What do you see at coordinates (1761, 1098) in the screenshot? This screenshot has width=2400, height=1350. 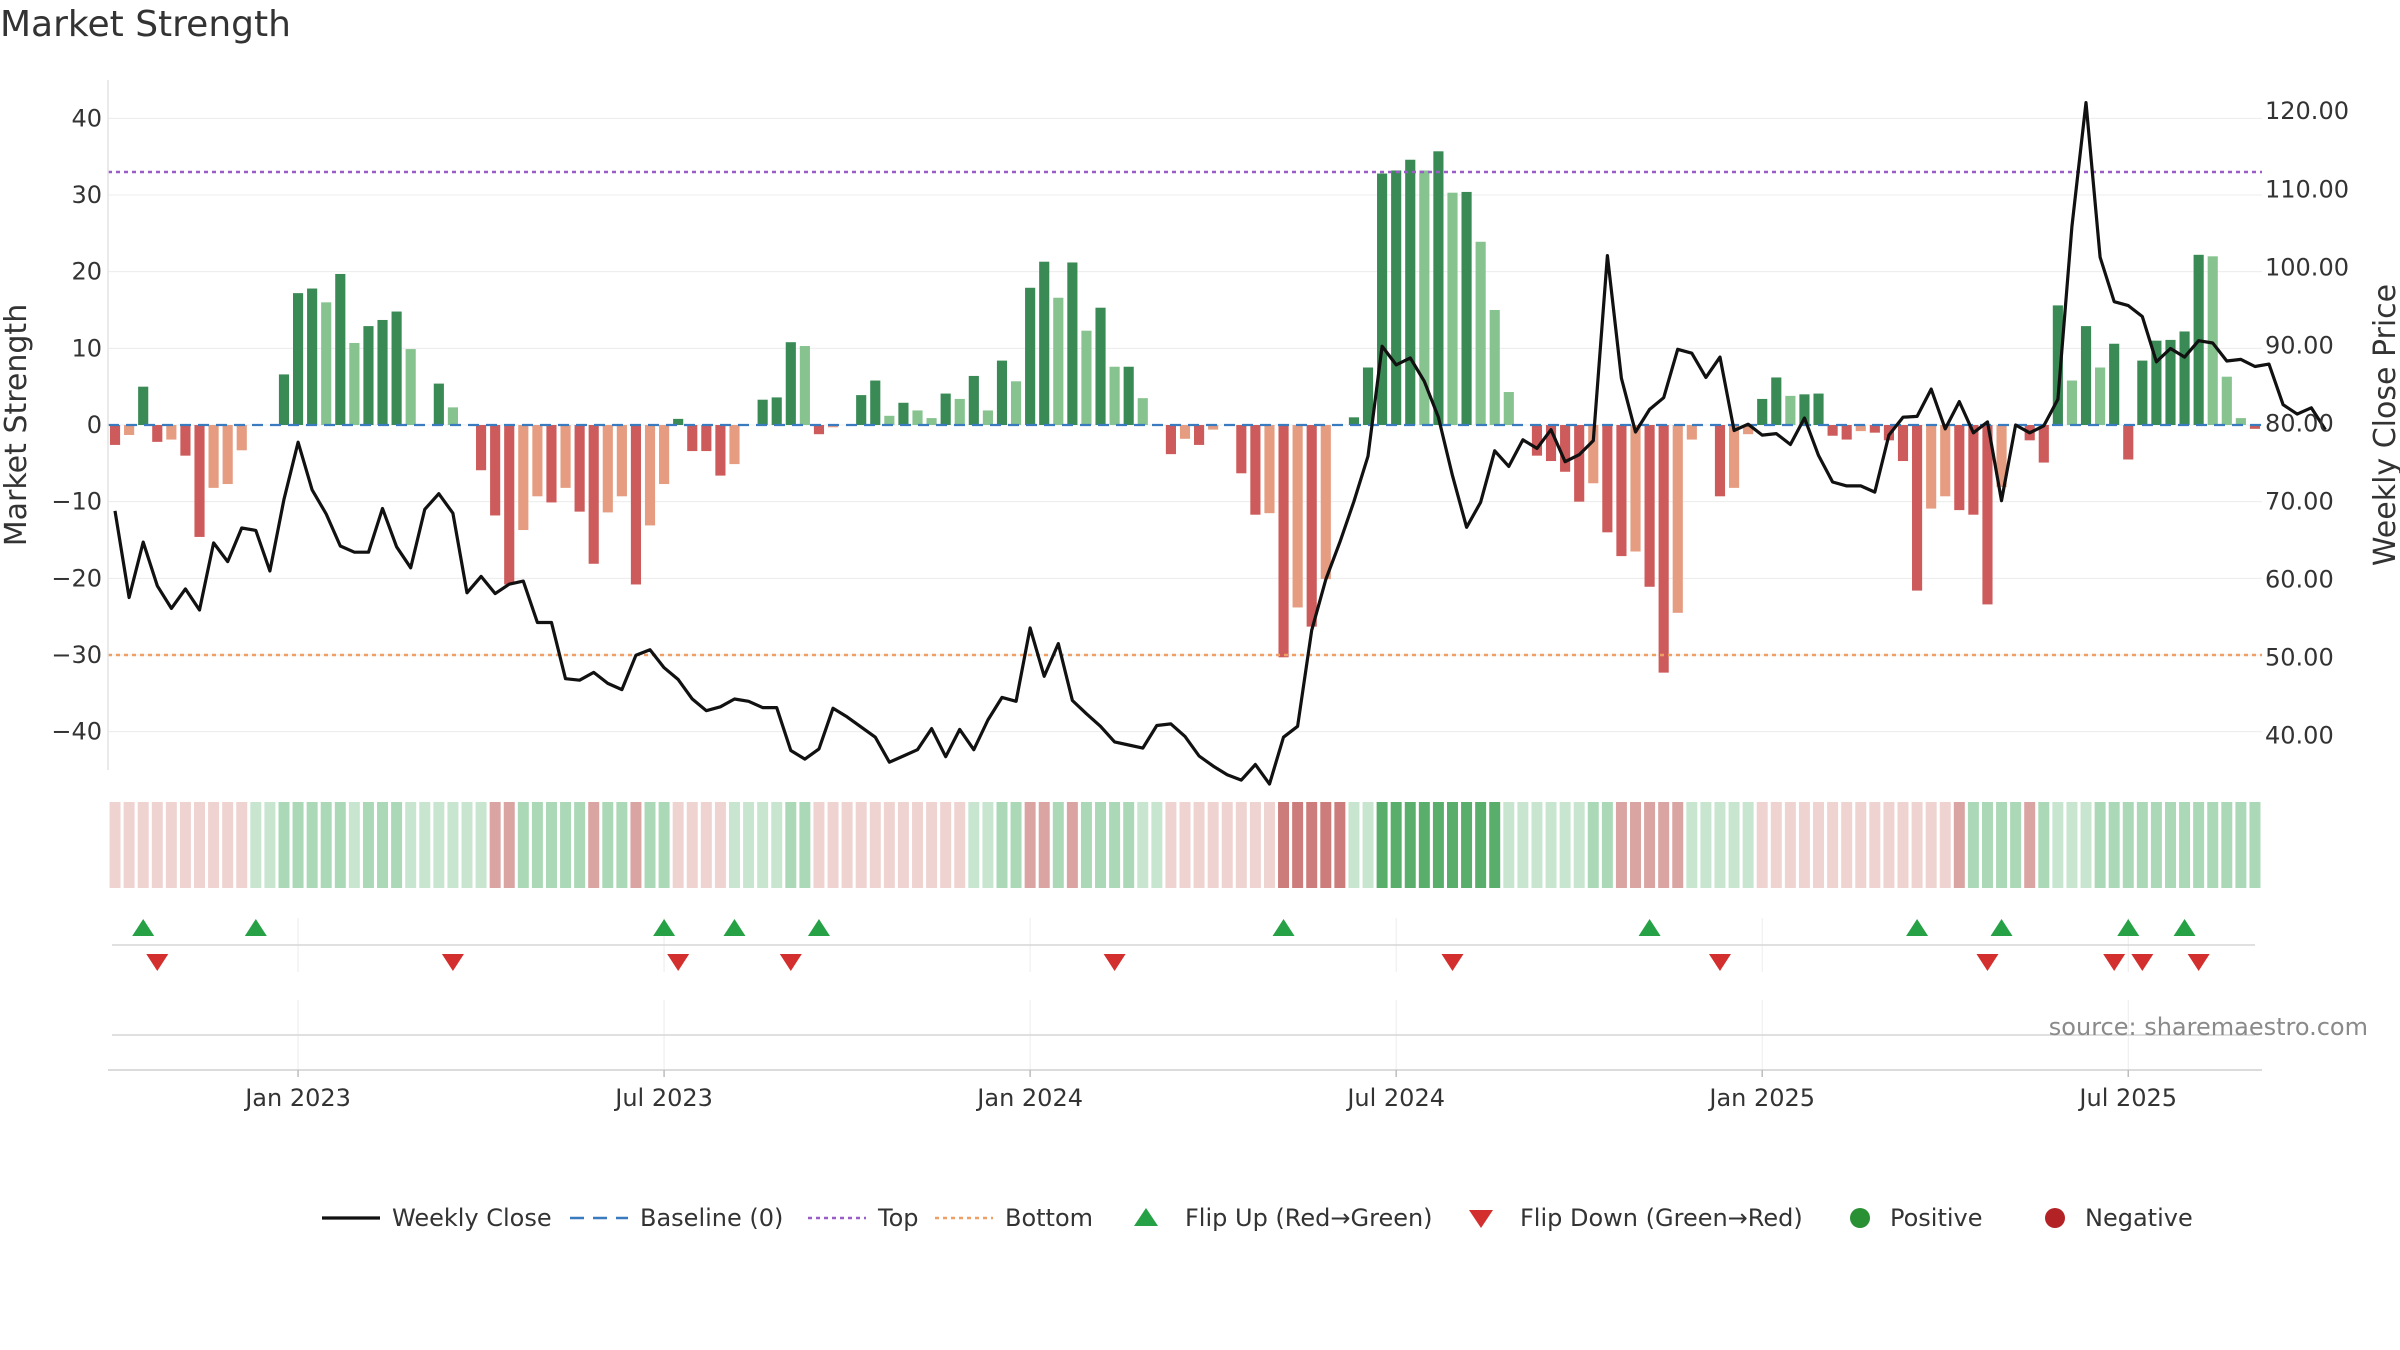 I see `date-tick-label: Jan 2025` at bounding box center [1761, 1098].